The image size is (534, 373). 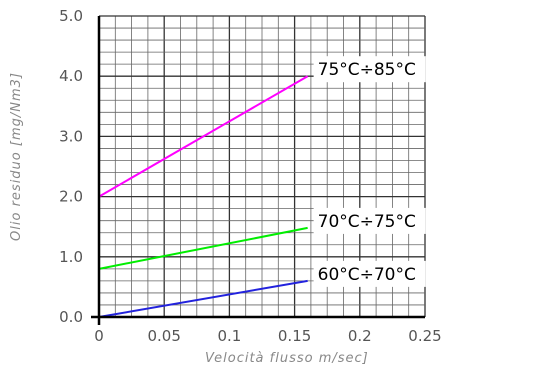 What do you see at coordinates (71, 76) in the screenshot?
I see `y-tick-label: 4.0` at bounding box center [71, 76].